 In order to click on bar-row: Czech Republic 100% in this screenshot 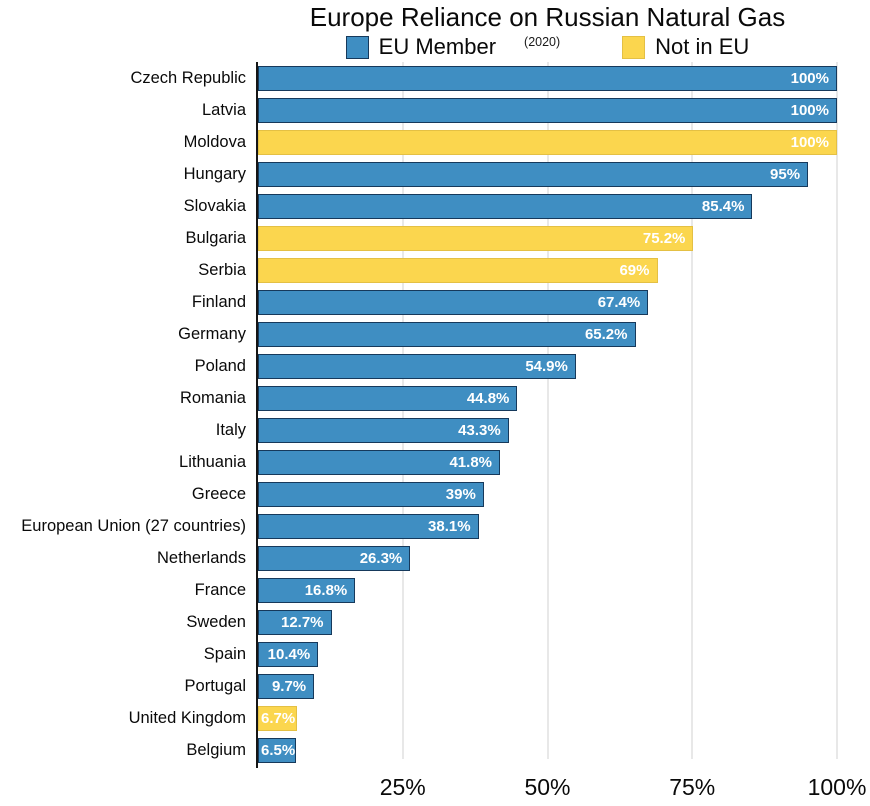, I will do `click(435, 78)`.